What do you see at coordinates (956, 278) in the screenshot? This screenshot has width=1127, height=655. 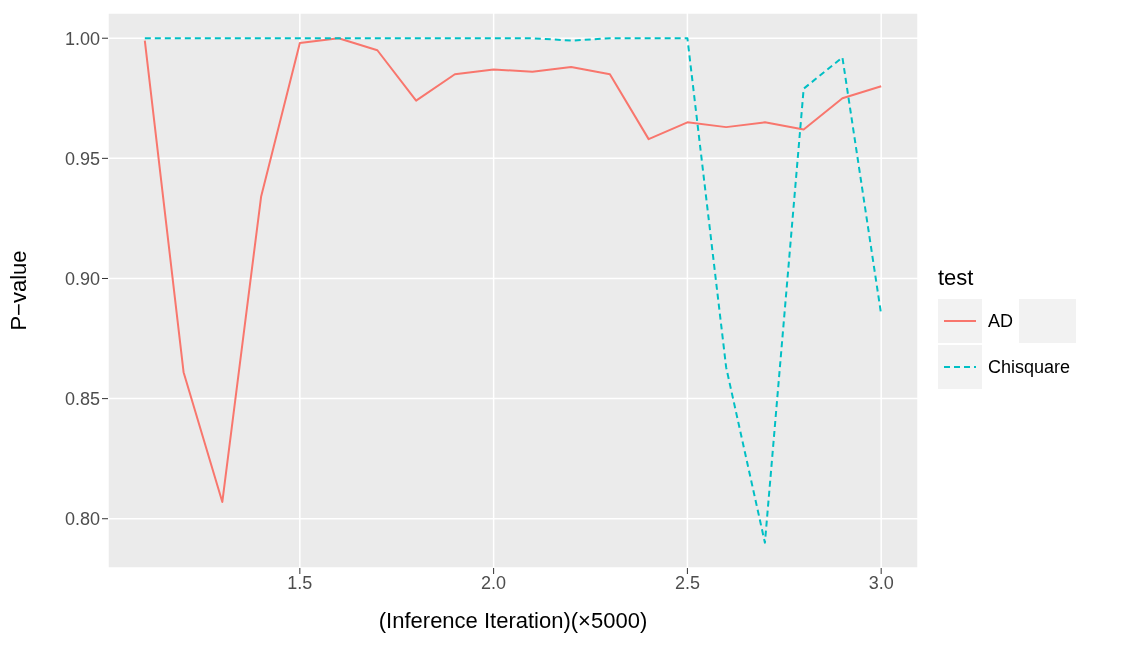 I see `legend-title: test` at bounding box center [956, 278].